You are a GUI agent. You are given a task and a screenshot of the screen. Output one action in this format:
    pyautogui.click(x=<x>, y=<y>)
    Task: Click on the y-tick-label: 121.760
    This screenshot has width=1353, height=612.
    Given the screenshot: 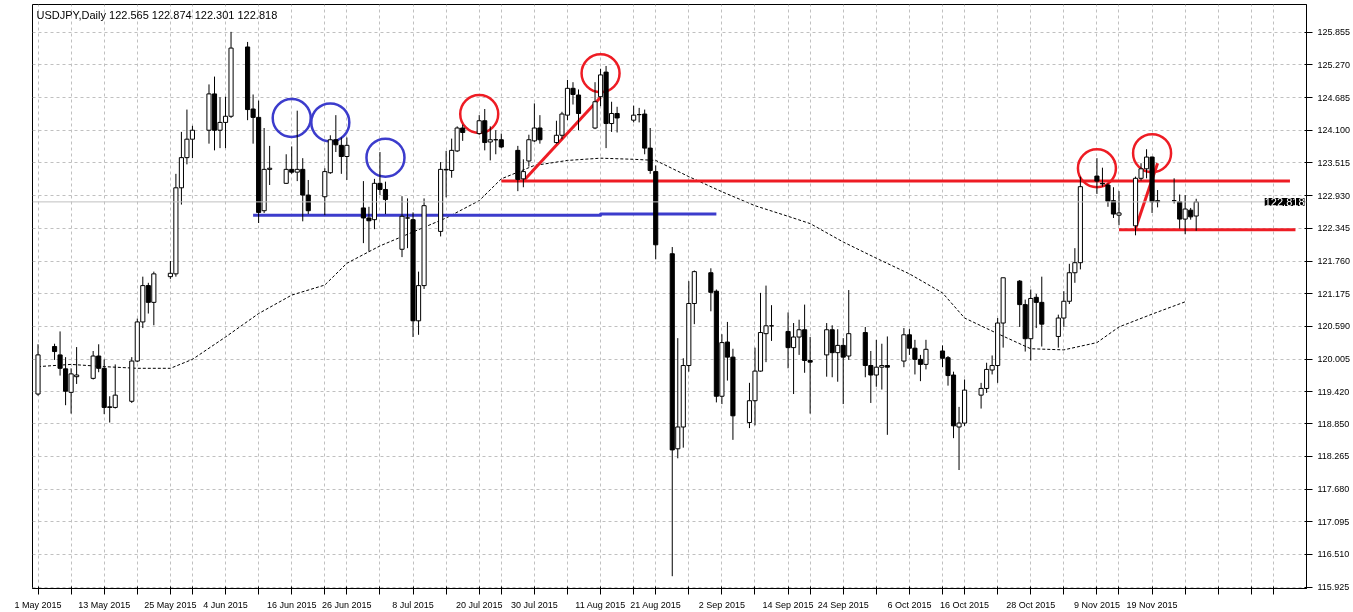 What is the action you would take?
    pyautogui.click(x=1334, y=261)
    